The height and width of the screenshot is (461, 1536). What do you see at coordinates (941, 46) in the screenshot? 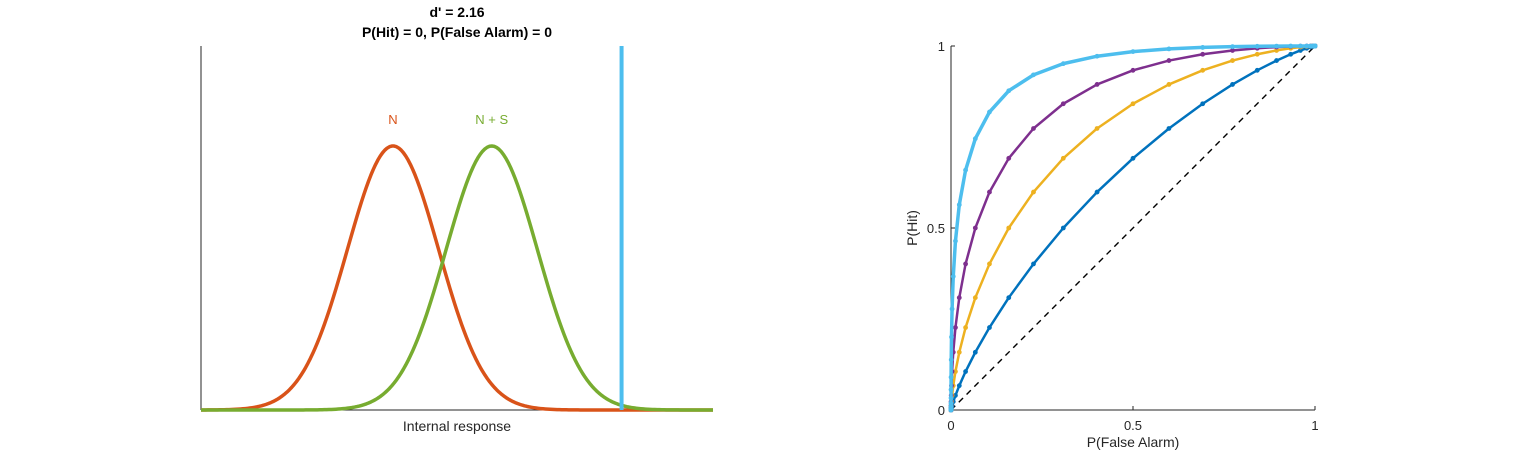
I see `y-tick-label-2: 1` at bounding box center [941, 46].